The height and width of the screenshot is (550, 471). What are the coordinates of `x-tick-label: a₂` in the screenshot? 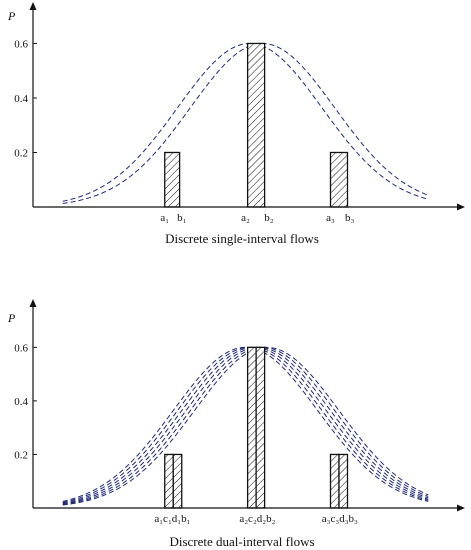 It's located at (245, 218).